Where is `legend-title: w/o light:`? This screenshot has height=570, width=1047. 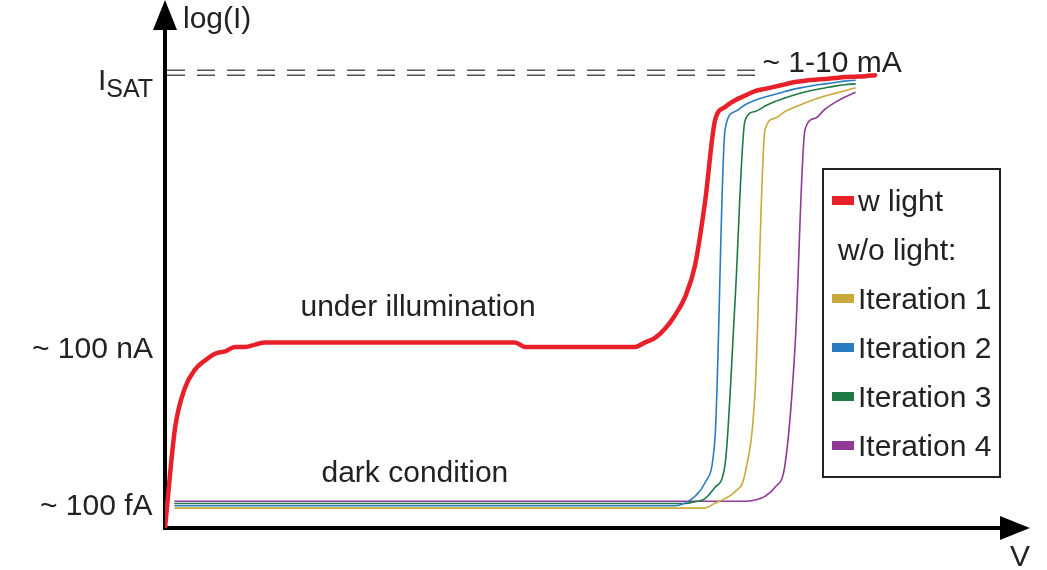
legend-title: w/o light: is located at coordinates (897, 249).